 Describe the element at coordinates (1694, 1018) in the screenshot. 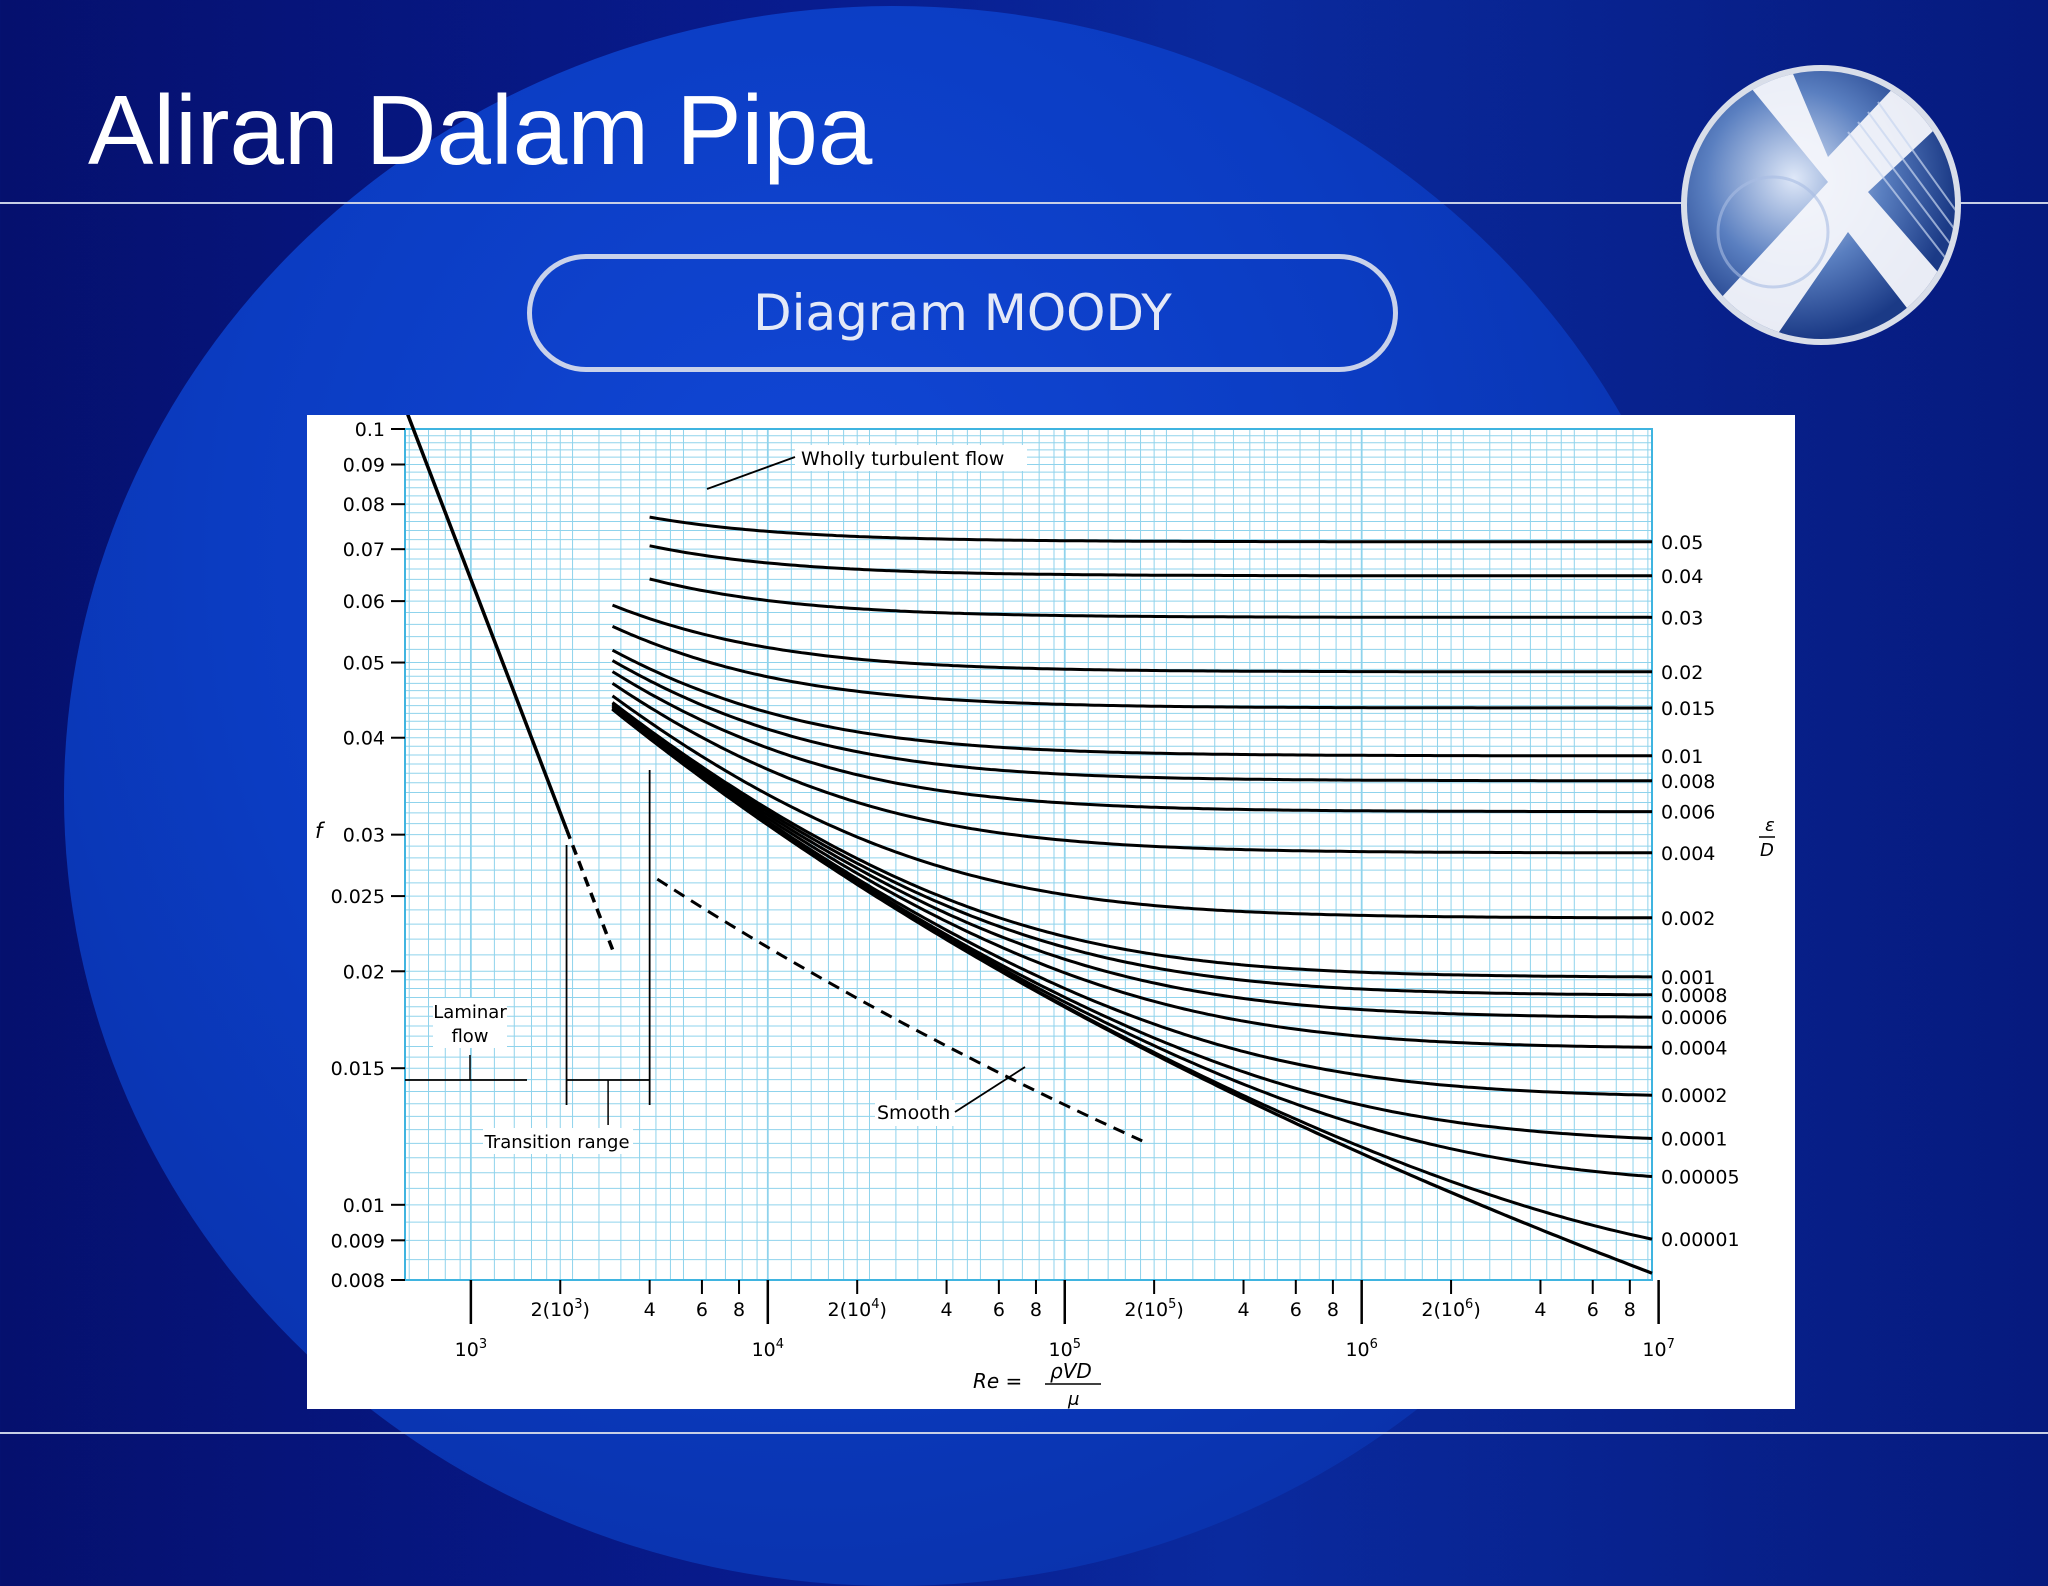

I see `roughness-label: 0.0006` at that location.